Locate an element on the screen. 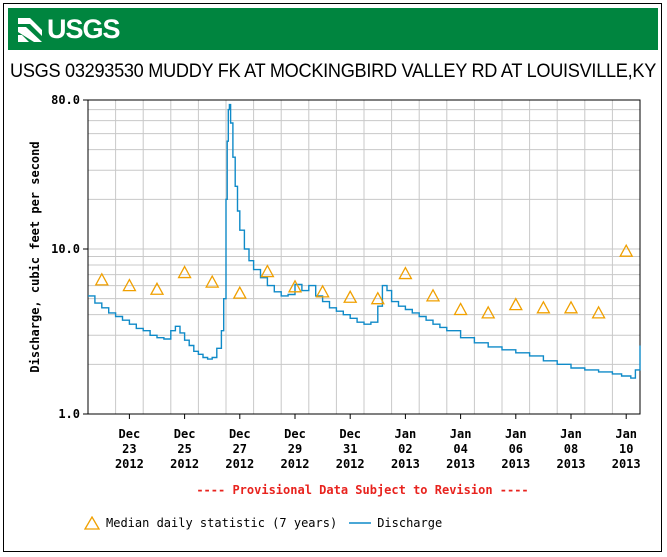 The height and width of the screenshot is (557, 667). legend-item-discharge: Discharge is located at coordinates (395, 523).